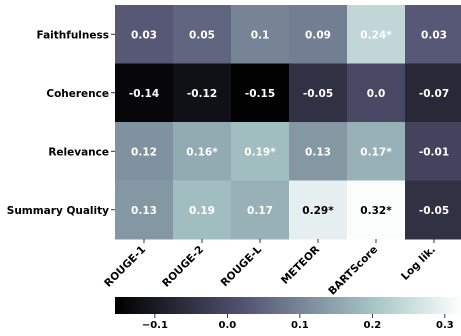  What do you see at coordinates (373, 325) in the screenshot?
I see `colorbar-tick-label: 0.2` at bounding box center [373, 325].